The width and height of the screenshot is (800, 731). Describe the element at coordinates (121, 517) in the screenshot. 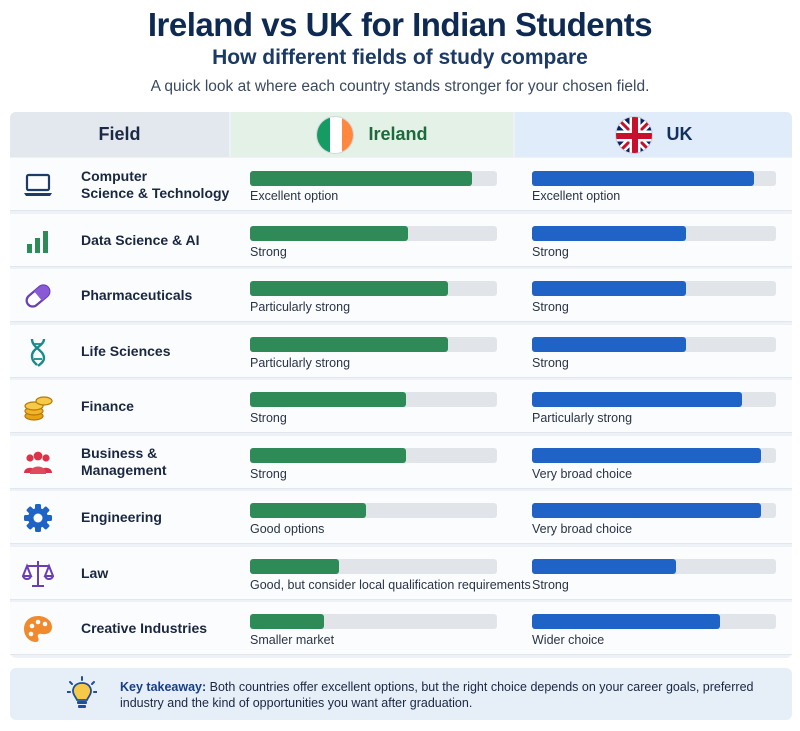

I see `field-label: Engineering` at that location.